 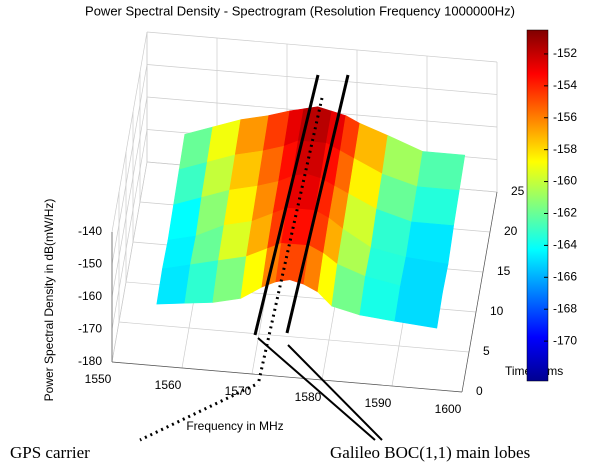 I want to click on x-tick-label: 1560, so click(x=168, y=385).